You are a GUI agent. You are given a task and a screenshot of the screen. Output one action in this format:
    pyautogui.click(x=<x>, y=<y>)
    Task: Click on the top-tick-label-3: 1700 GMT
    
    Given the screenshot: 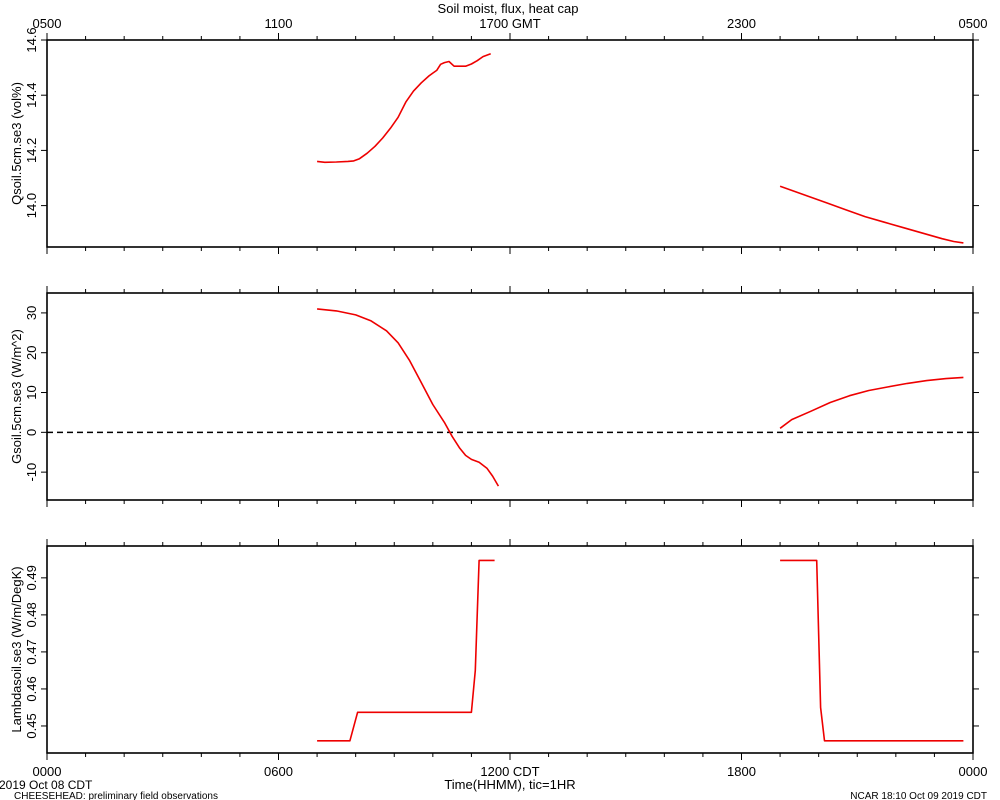 What is the action you would take?
    pyautogui.click(x=509, y=23)
    